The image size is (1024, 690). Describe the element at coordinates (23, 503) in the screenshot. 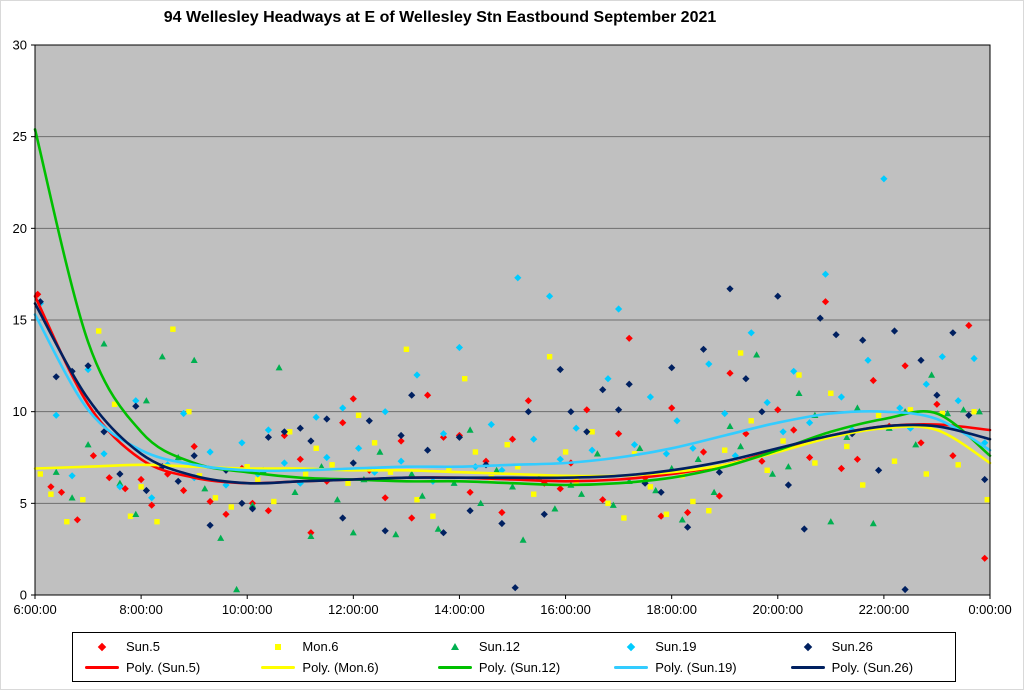

I see `svg-text: 5` at that location.